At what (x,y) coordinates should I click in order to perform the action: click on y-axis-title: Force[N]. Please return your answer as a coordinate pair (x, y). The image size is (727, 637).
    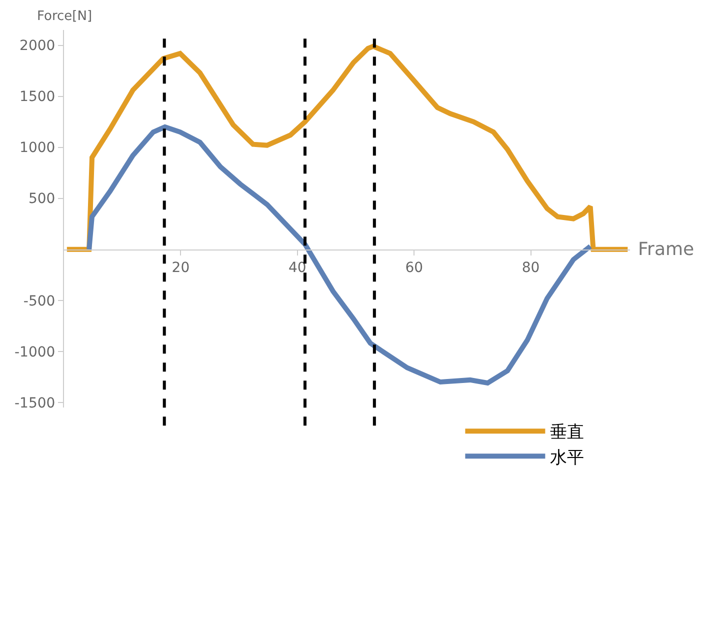
    Looking at the image, I should click on (64, 16).